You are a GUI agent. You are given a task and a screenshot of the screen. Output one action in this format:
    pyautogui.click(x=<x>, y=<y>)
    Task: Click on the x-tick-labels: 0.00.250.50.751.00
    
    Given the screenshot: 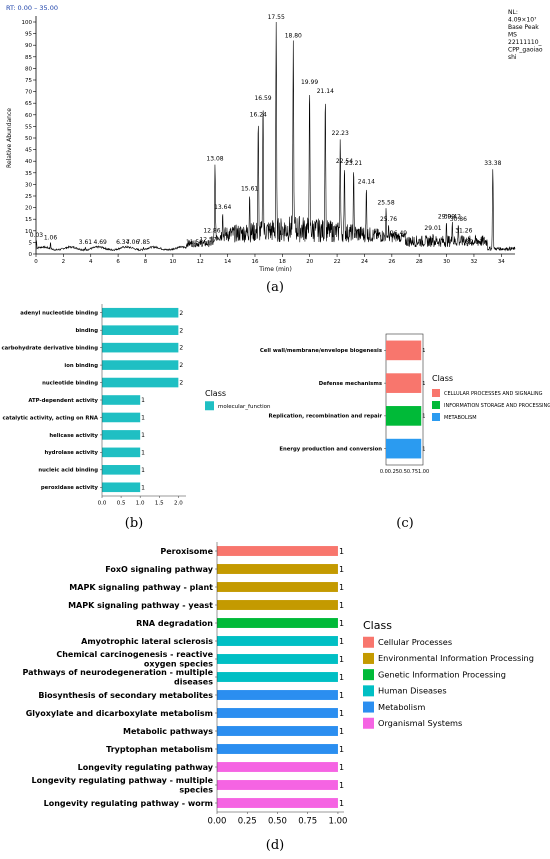 What is the action you would take?
    pyautogui.click(x=404, y=472)
    